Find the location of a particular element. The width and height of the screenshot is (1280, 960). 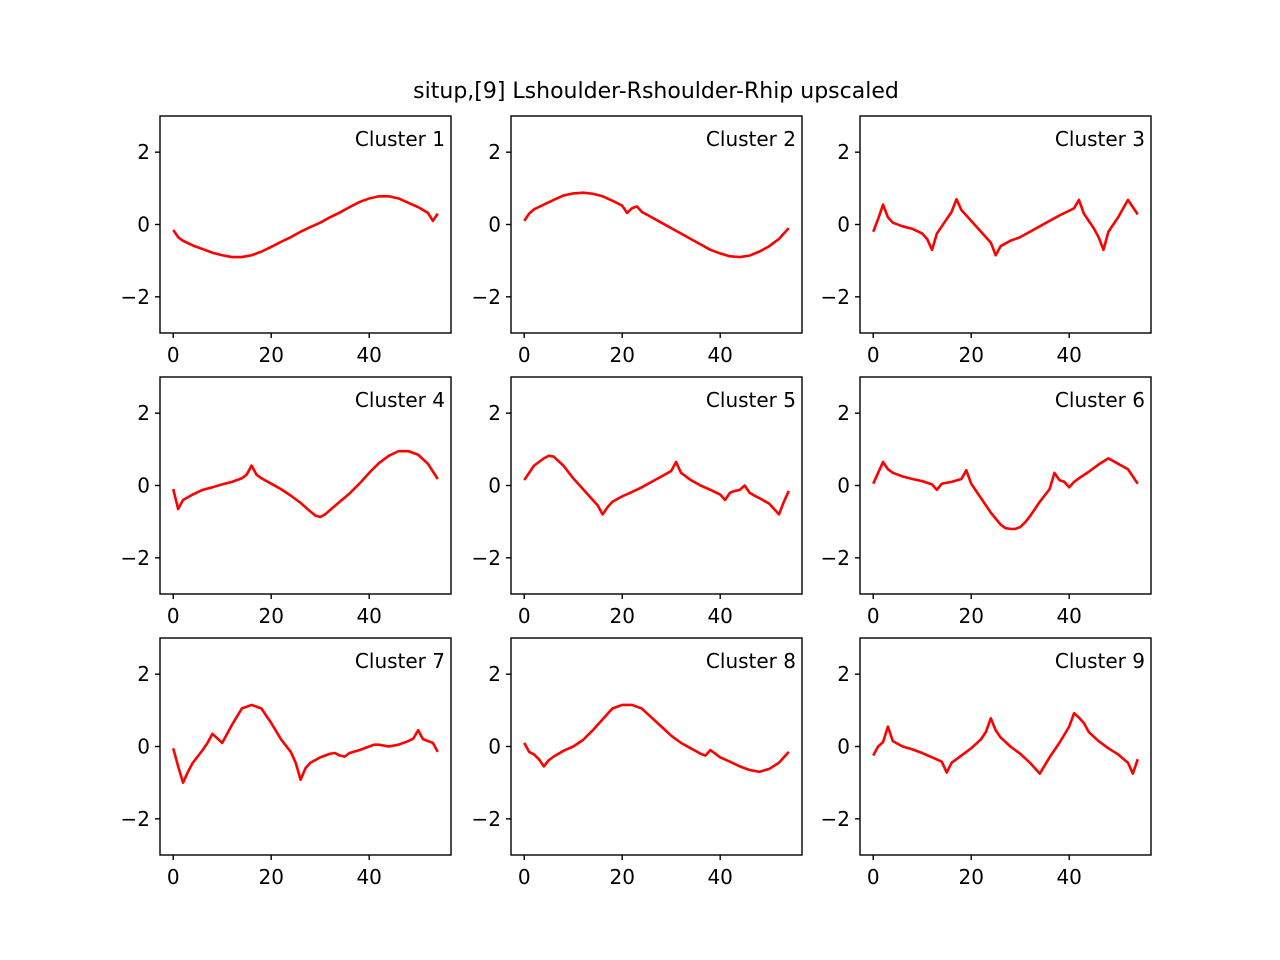

cluster-label: Cluster 4 is located at coordinates (400, 400).